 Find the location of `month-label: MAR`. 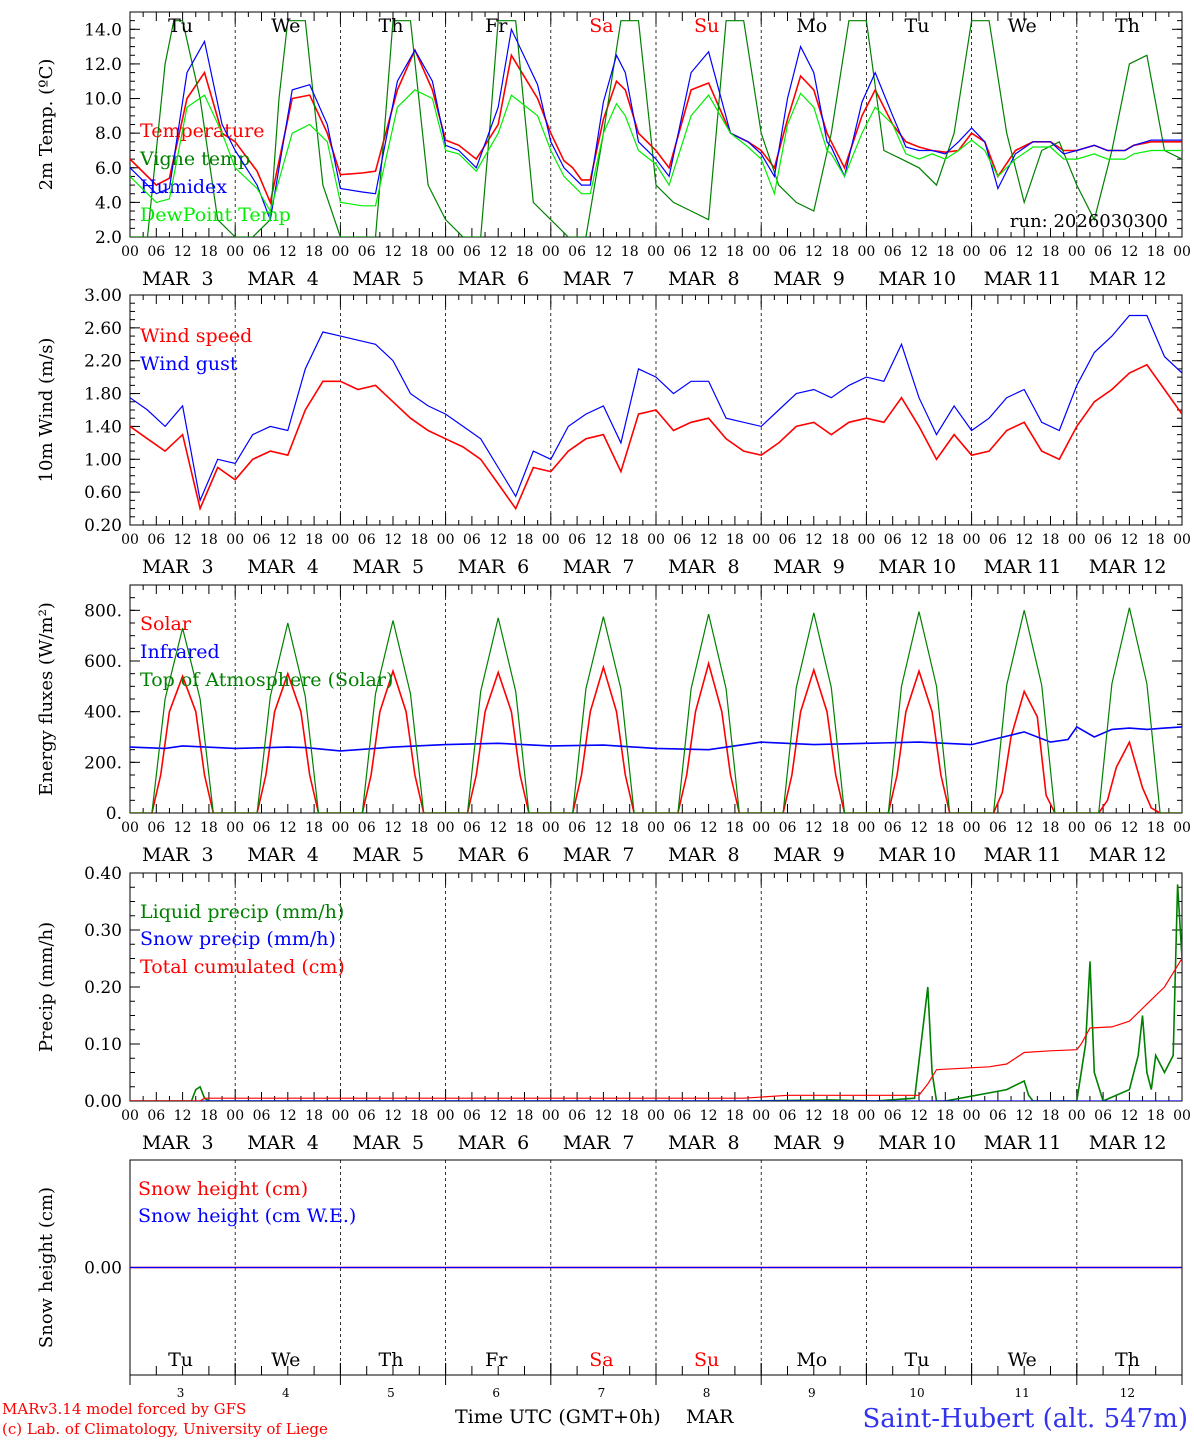

month-label: MAR is located at coordinates (710, 1417).